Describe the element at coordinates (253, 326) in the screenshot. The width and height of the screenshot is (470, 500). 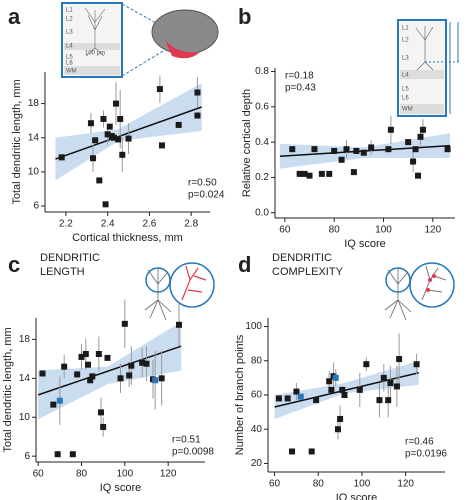
I see `y-tick-label: 100` at that location.